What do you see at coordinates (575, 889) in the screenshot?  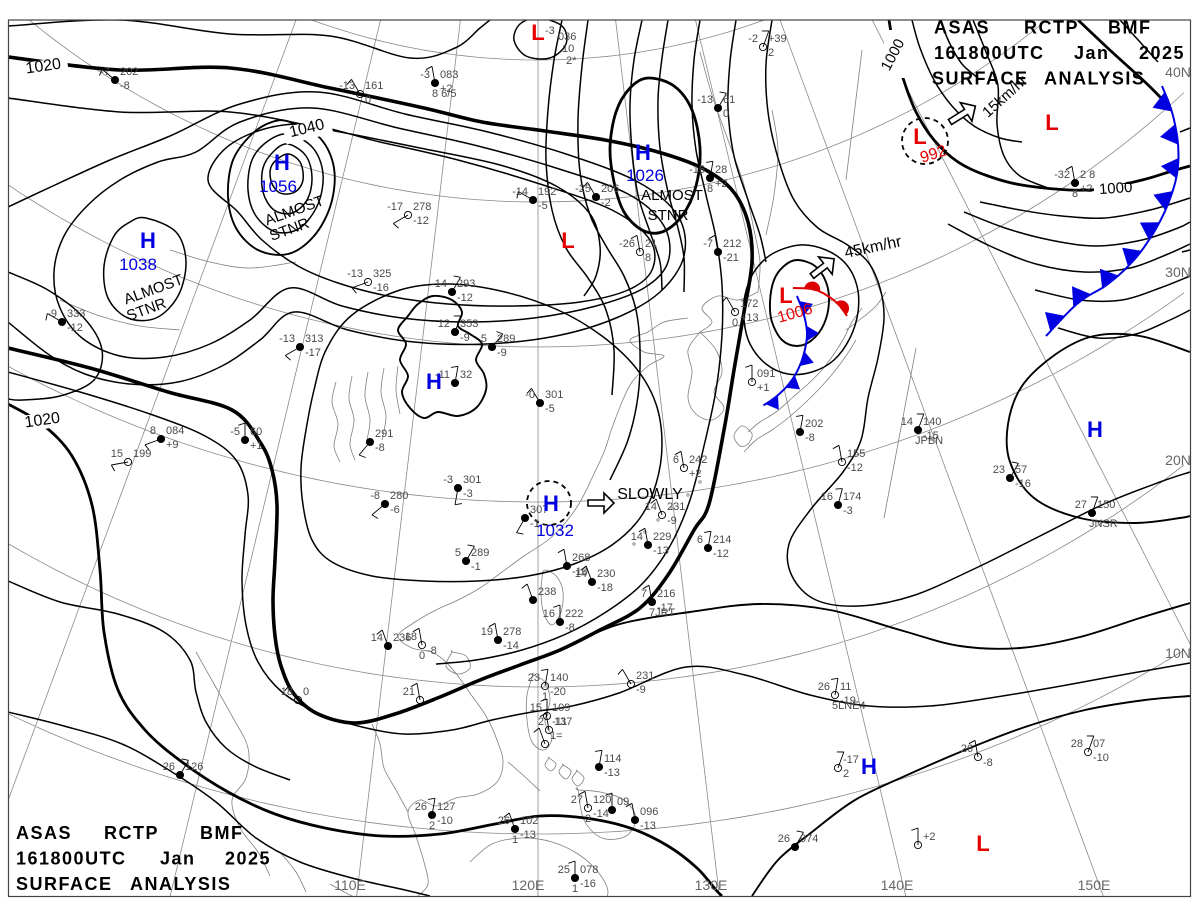 I see `svg-text: 1` at bounding box center [575, 889].